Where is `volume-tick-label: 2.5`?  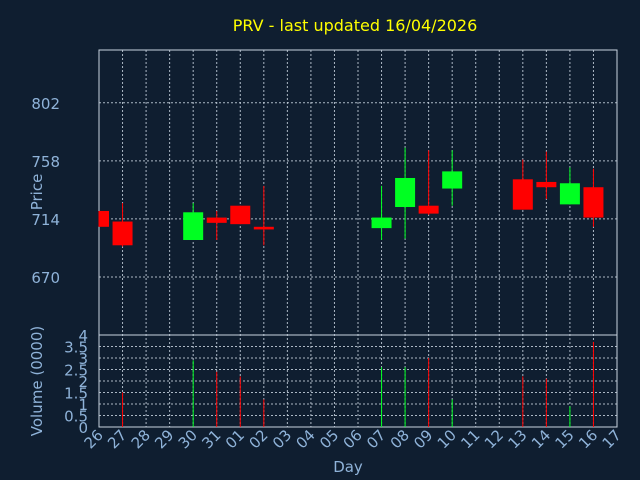
volume-tick-label: 2.5 is located at coordinates (76, 371).